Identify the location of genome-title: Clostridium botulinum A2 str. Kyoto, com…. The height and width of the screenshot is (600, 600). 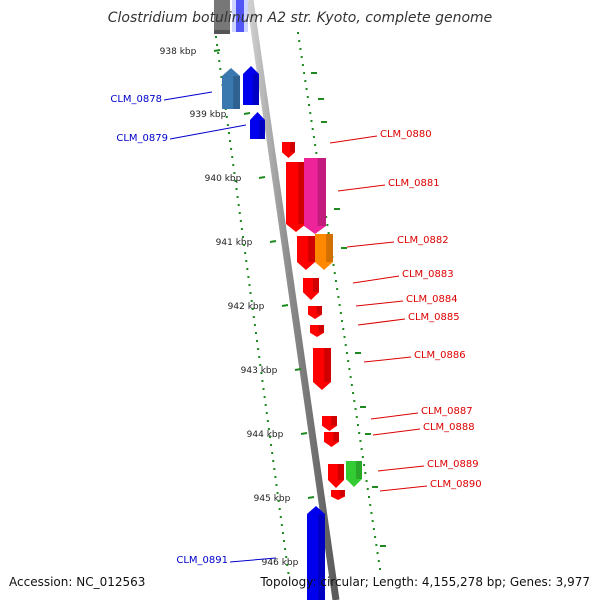
(300, 18).